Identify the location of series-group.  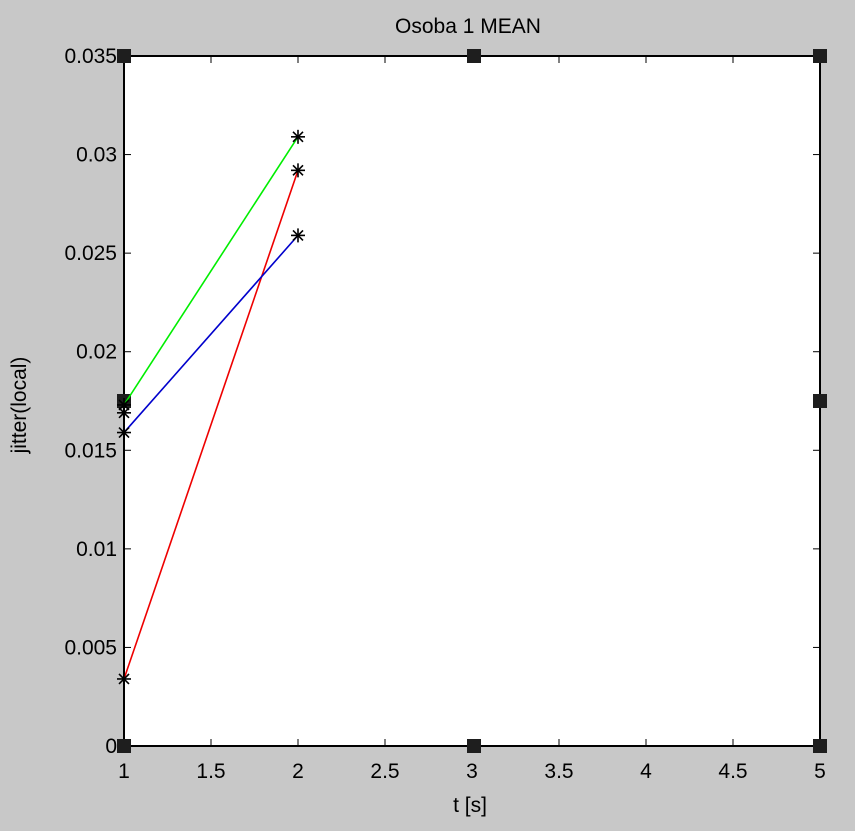
(211, 407).